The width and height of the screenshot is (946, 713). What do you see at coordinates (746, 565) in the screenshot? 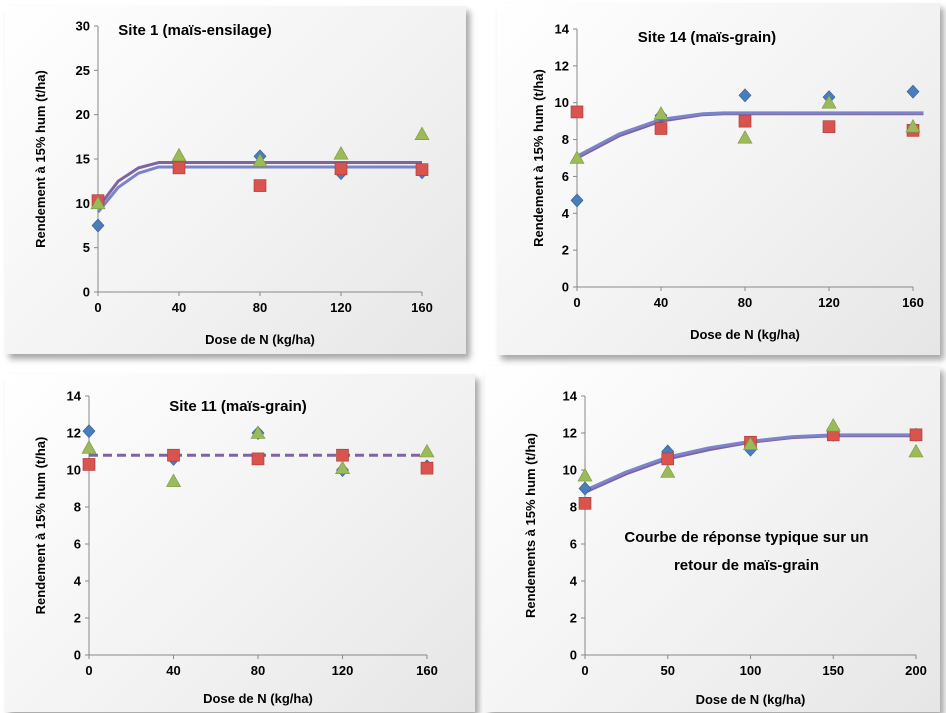
I see `chart-annotation: retour de maïs-grain` at bounding box center [746, 565].